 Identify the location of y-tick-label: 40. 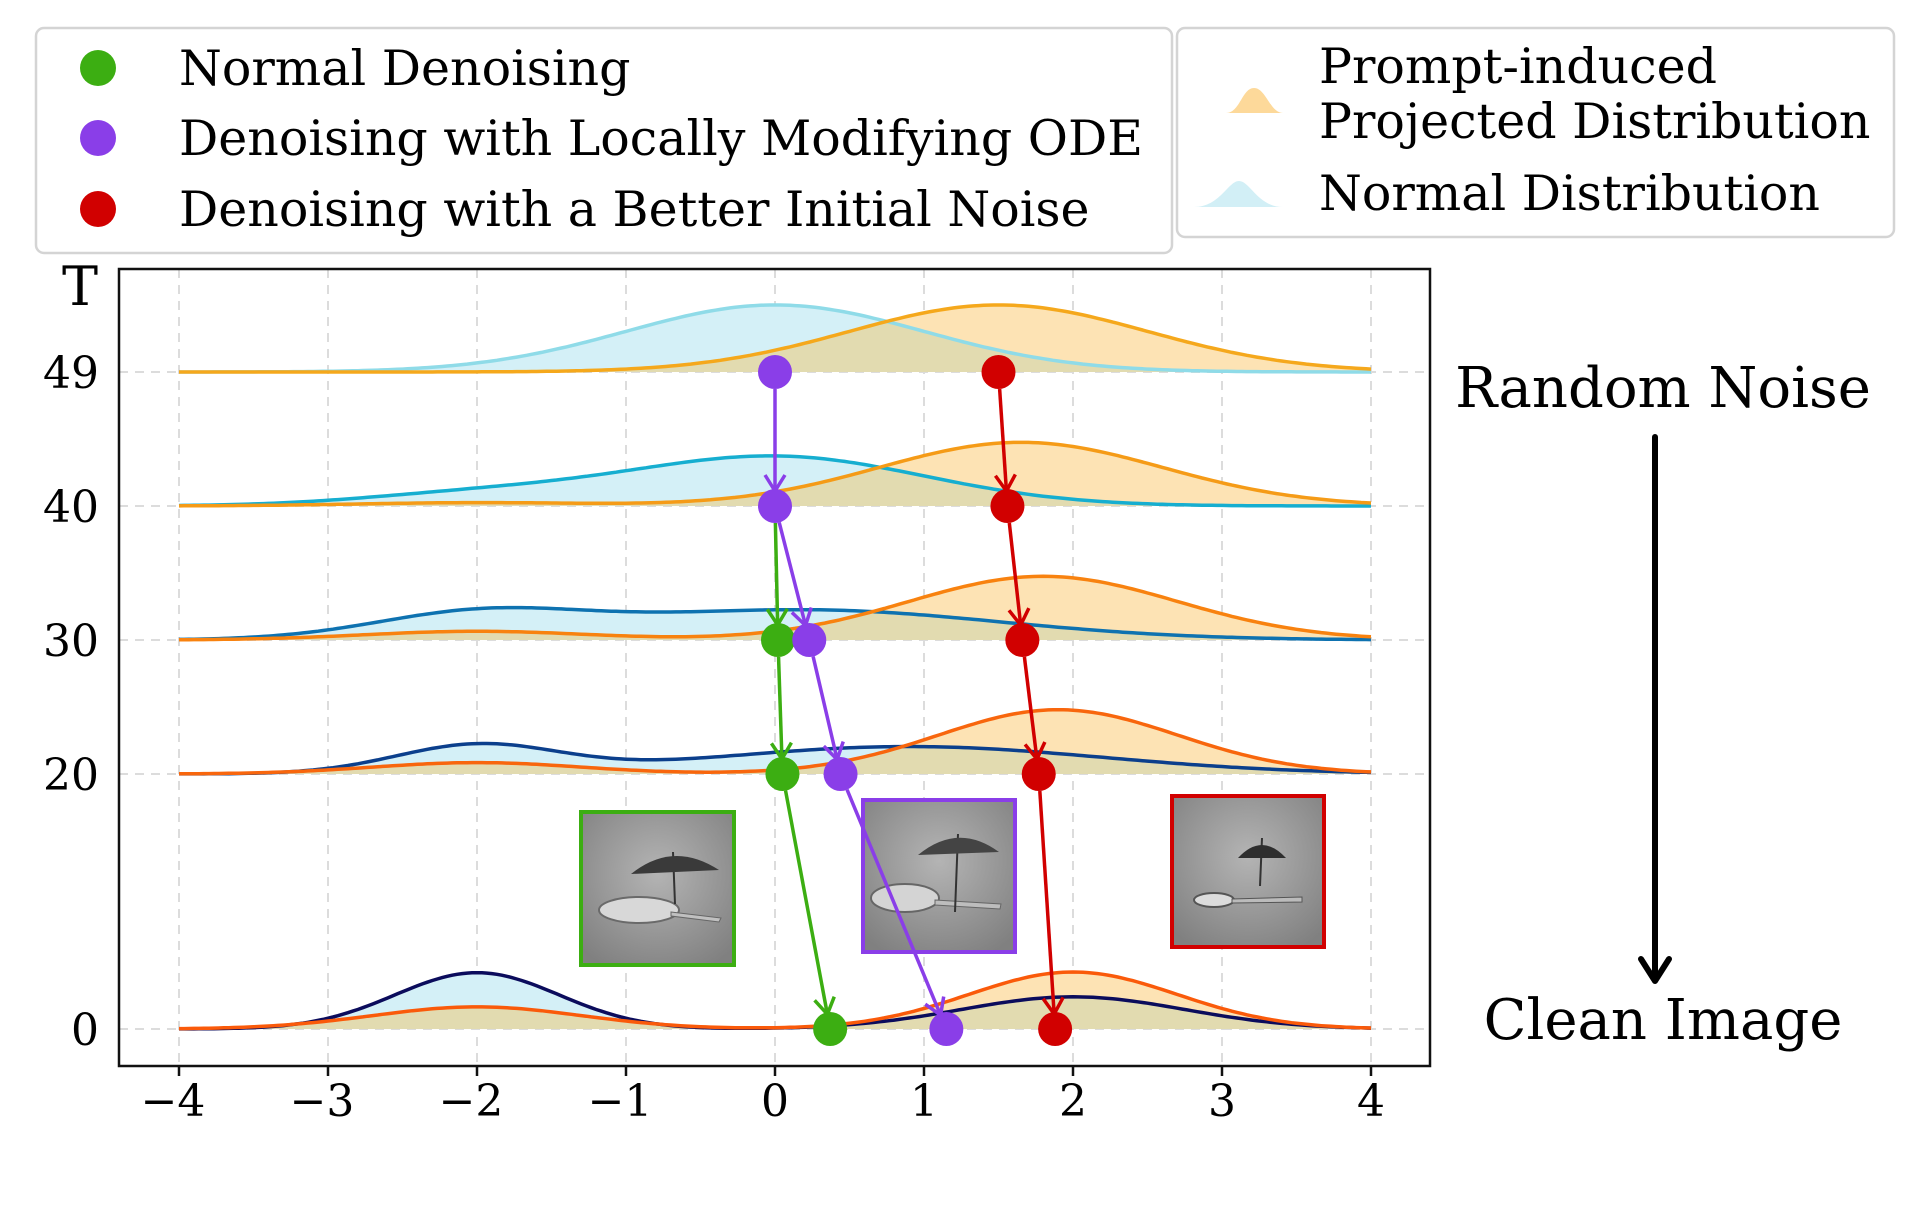
(71, 507).